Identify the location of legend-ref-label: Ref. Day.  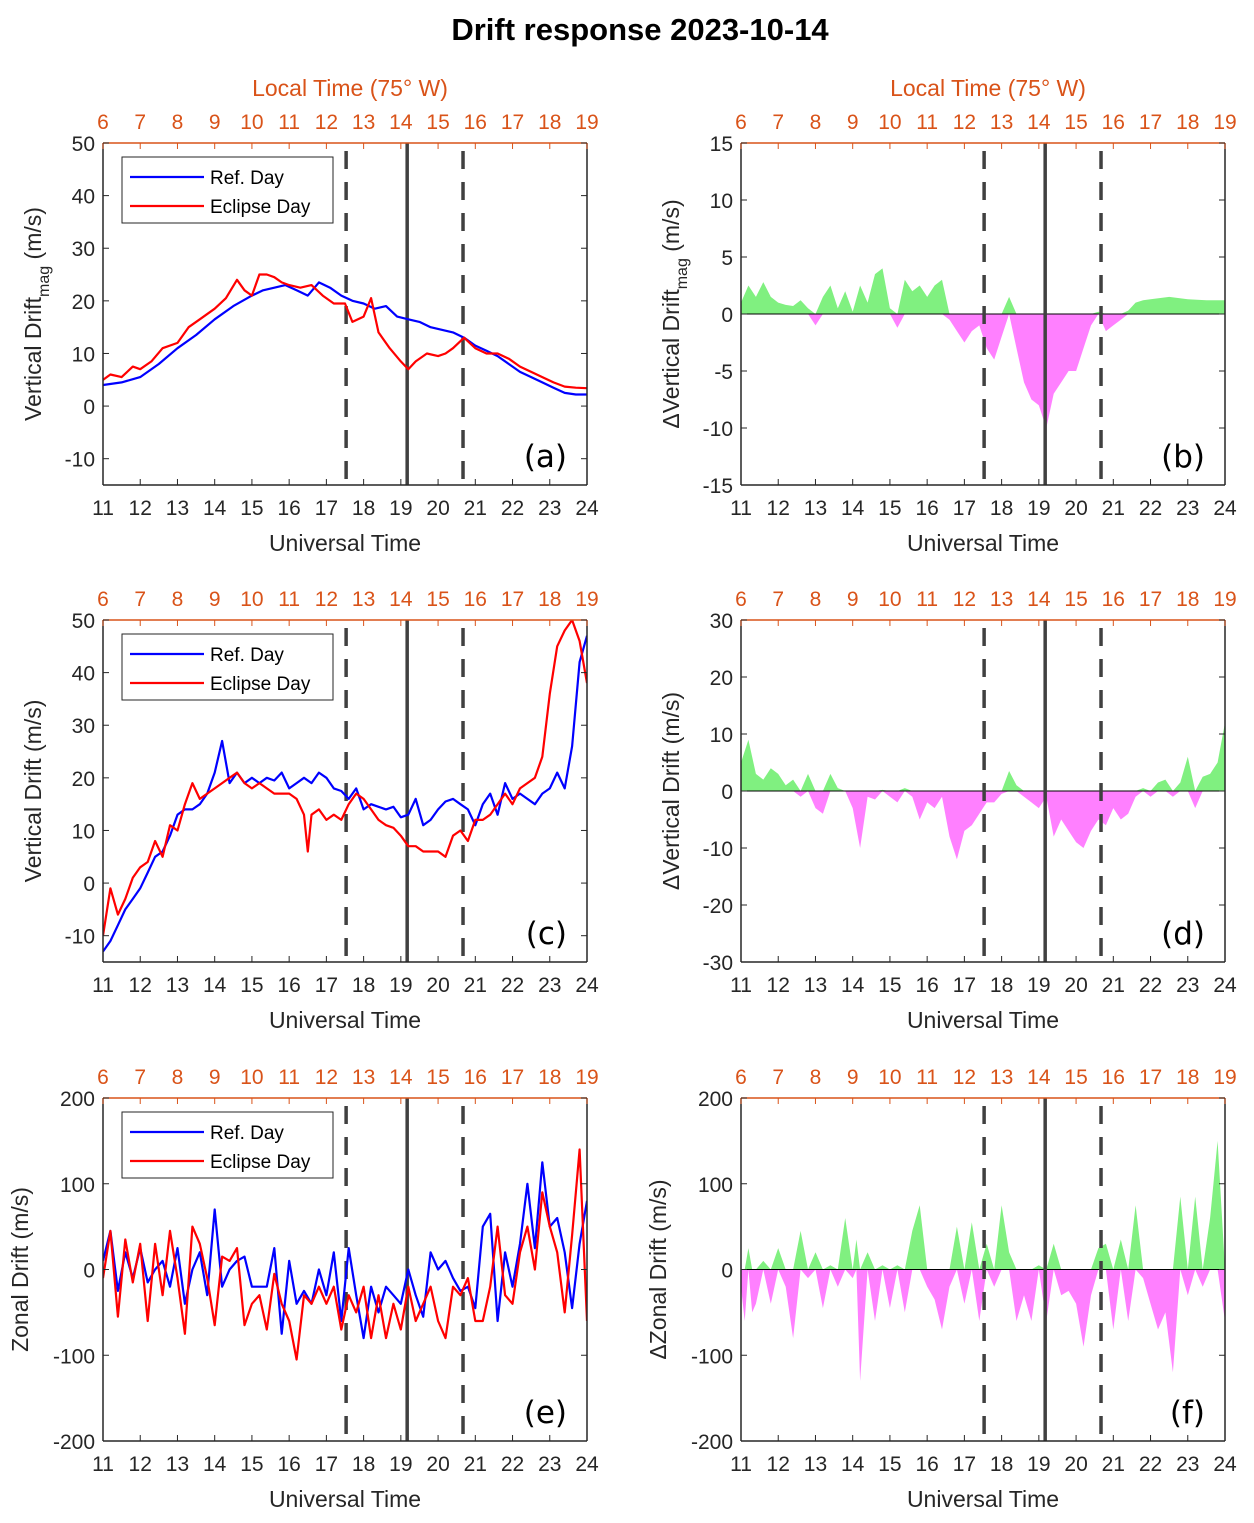
(247, 178).